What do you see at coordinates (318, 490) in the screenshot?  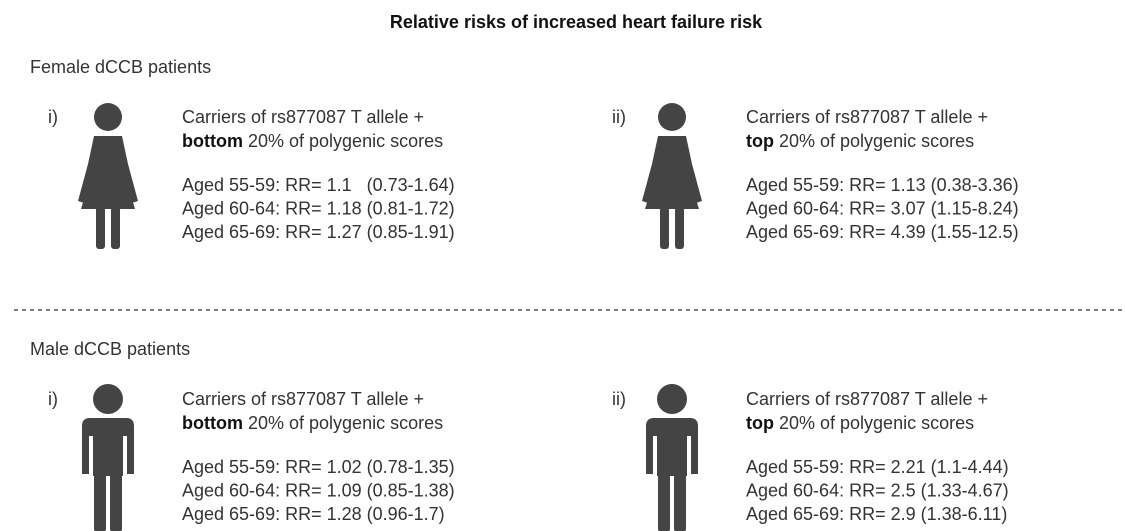 I see `risk-row: Aged 60-64: RR= 1.09 (0.85-1.38)` at bounding box center [318, 490].